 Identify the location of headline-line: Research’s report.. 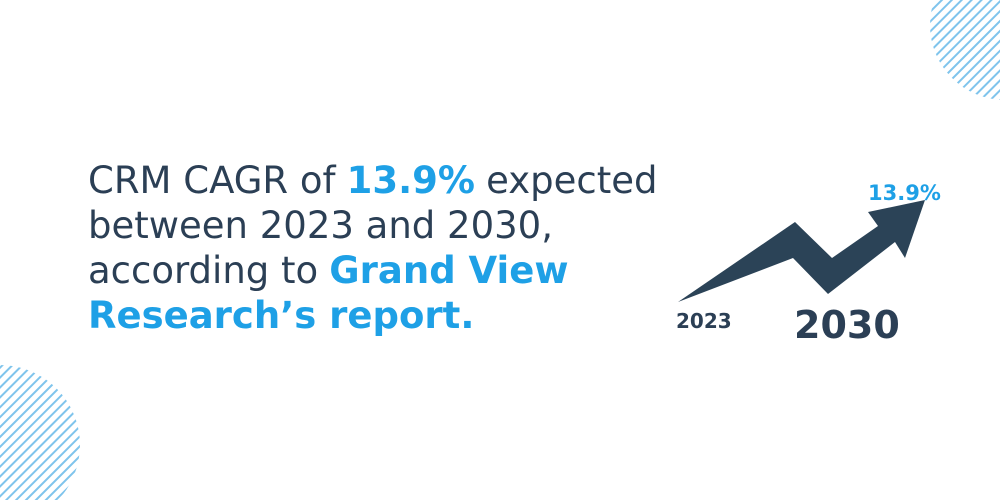
(372, 315).